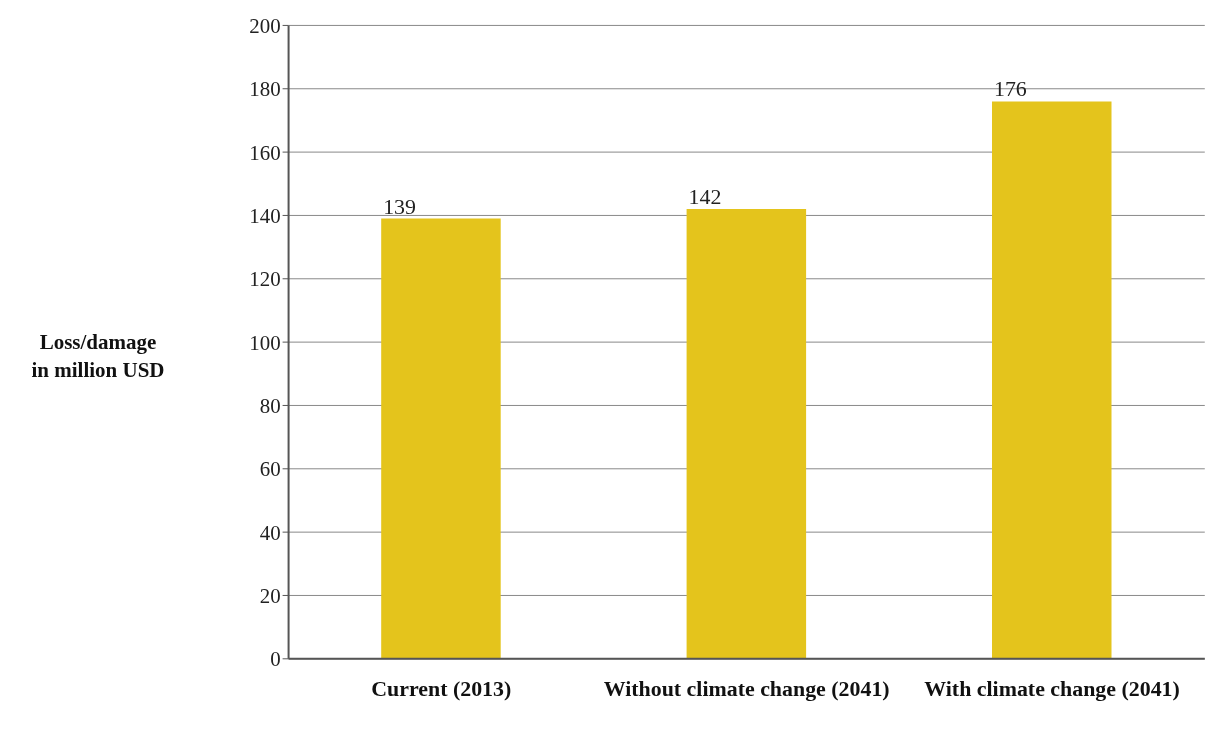 This screenshot has height=740, width=1221. What do you see at coordinates (1052, 689) in the screenshot?
I see `x-tick-label: With climate change (2041)` at bounding box center [1052, 689].